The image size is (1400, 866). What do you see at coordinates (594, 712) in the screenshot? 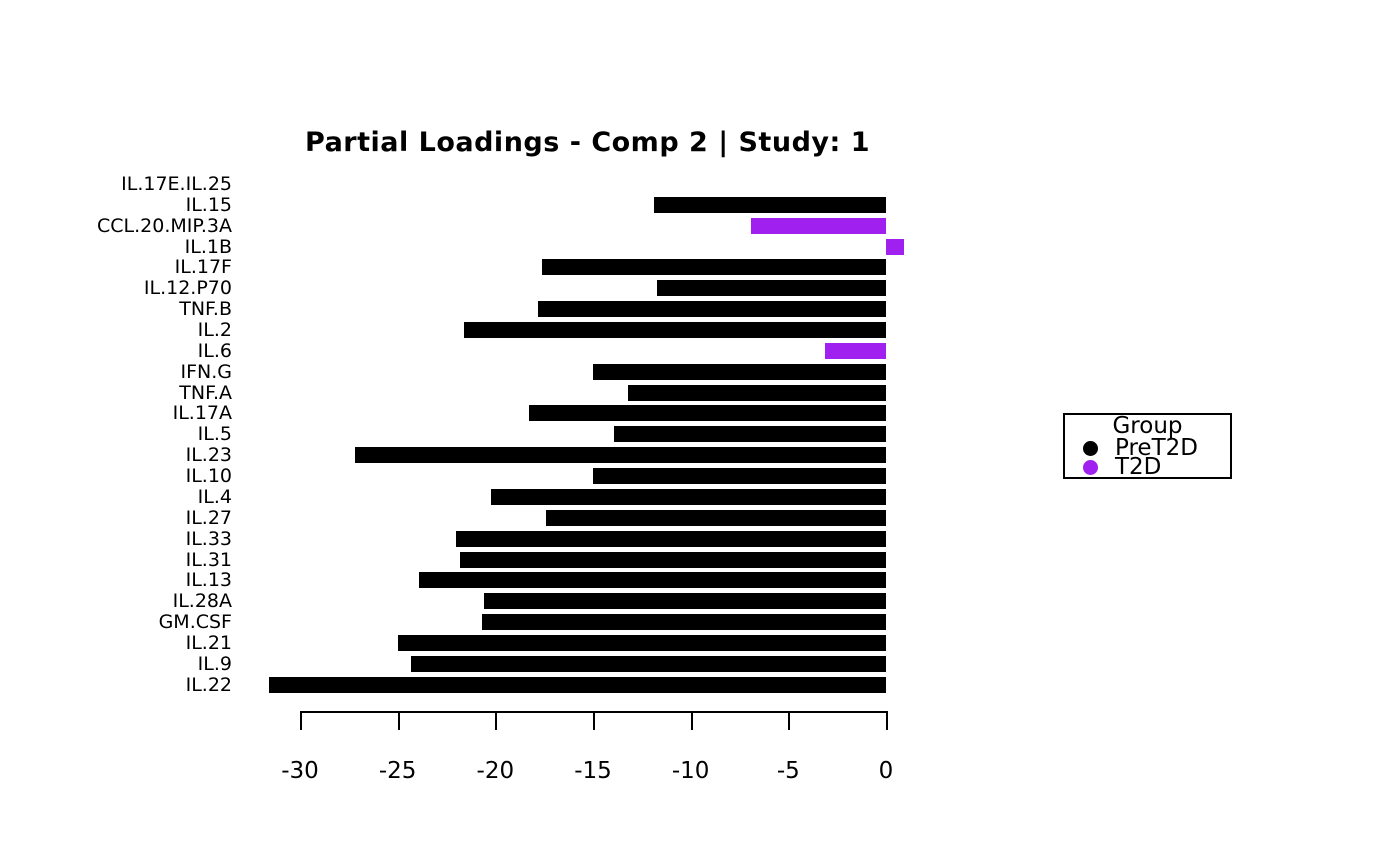
I see `x-axis-line` at bounding box center [594, 712].